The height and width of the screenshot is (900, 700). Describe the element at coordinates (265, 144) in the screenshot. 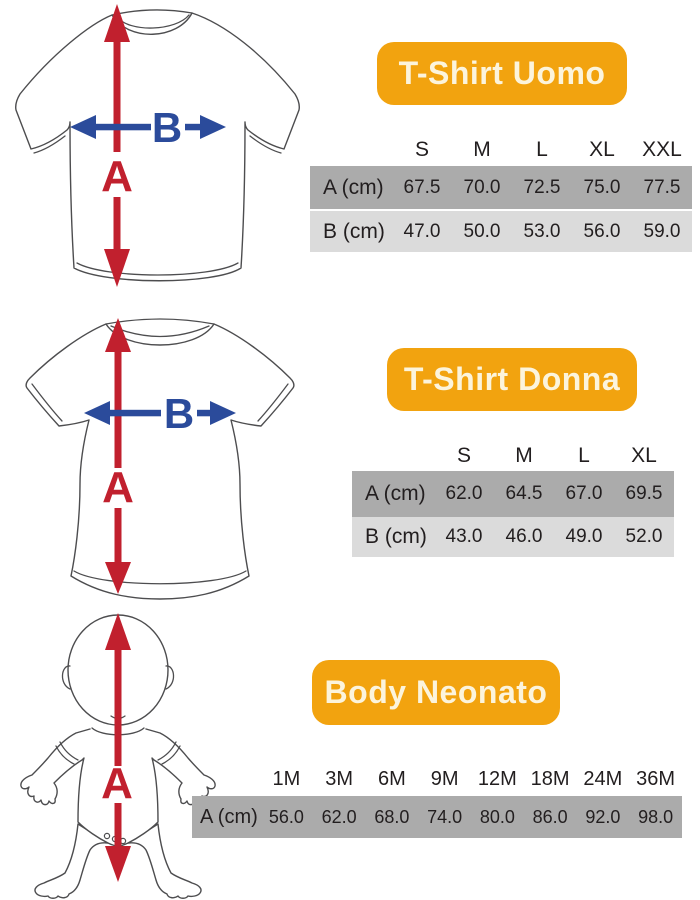

I see `mens-right-cuff-line` at that location.